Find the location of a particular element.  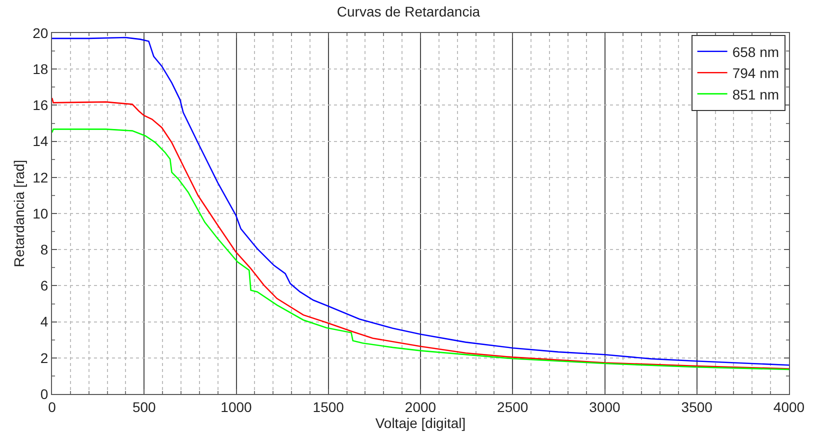

y-tick-label: 0 is located at coordinates (44, 394).